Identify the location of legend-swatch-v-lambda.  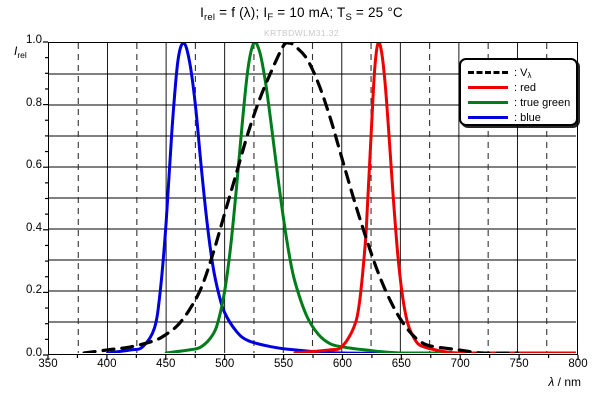
(488, 72).